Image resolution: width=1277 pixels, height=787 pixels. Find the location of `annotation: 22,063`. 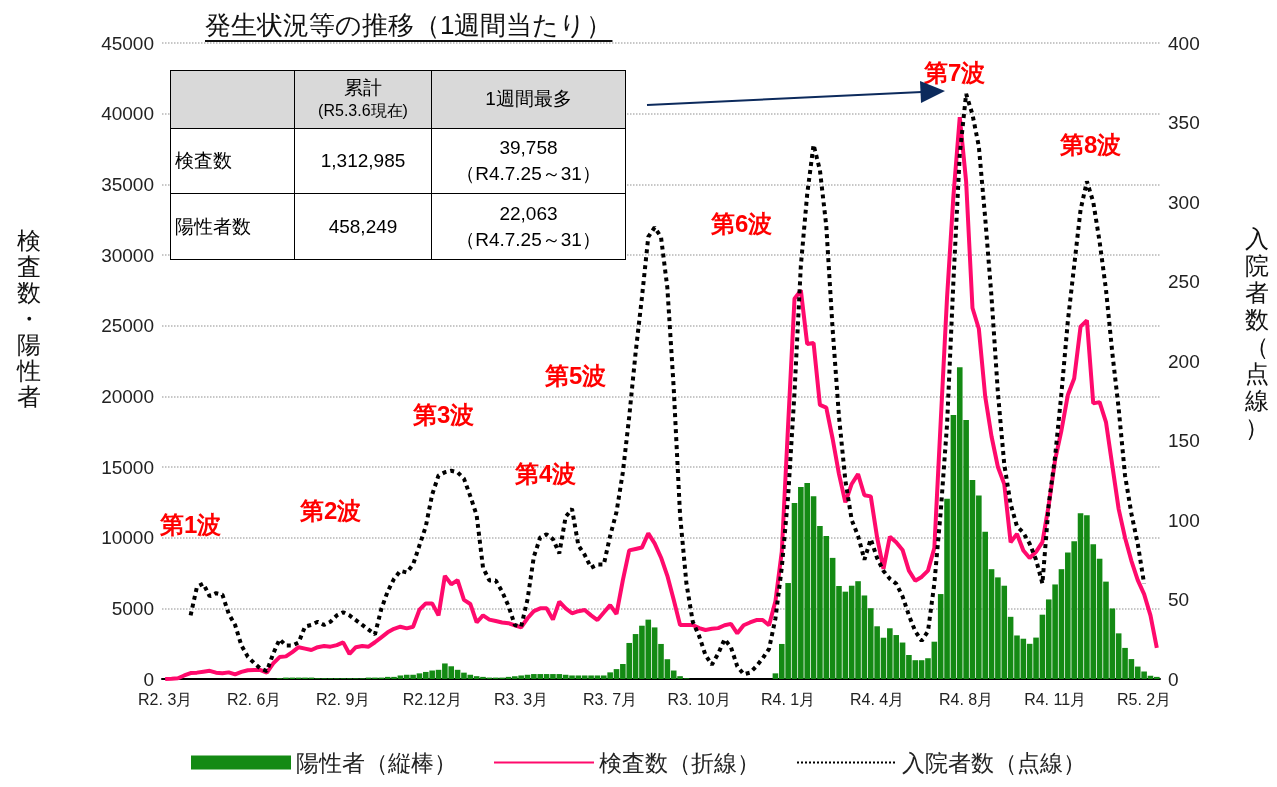

annotation: 22,063 is located at coordinates (528, 213).